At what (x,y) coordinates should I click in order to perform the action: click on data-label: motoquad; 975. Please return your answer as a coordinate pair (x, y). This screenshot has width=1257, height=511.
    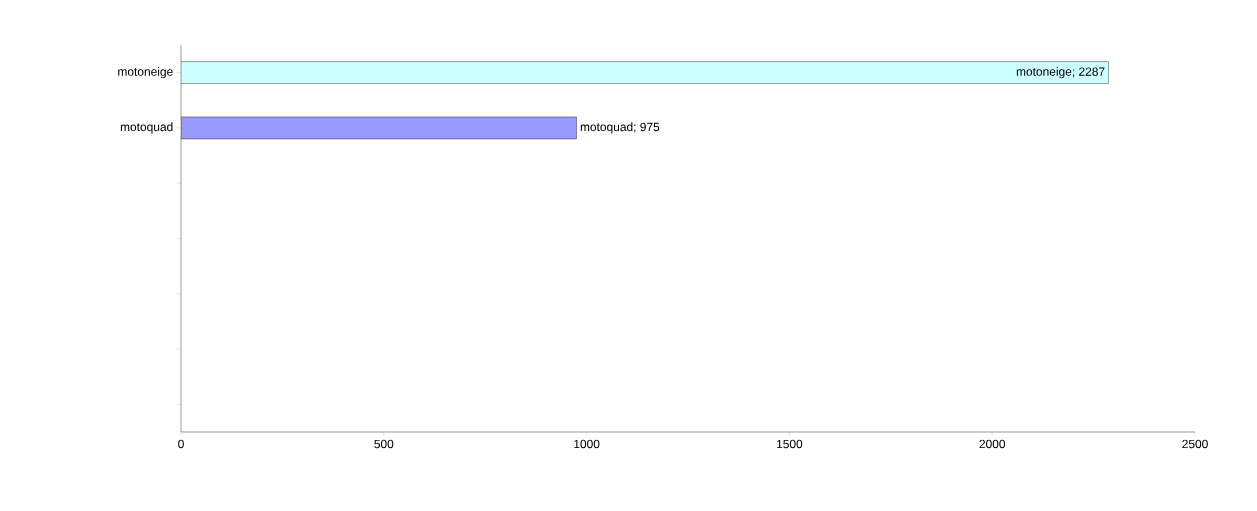
    Looking at the image, I should click on (620, 128).